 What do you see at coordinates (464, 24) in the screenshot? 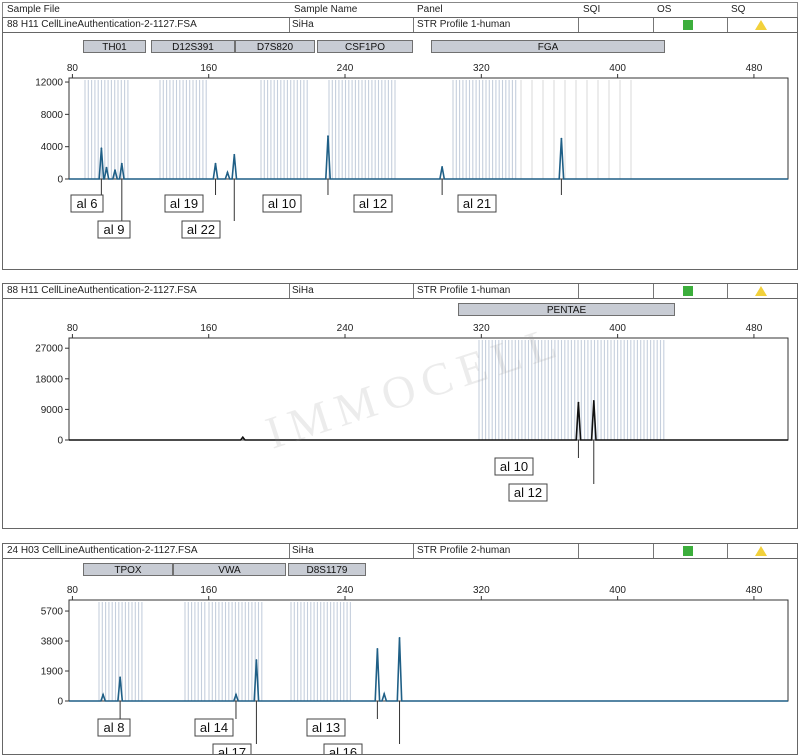
I see `panel-name: STR Profile 1-human` at bounding box center [464, 24].